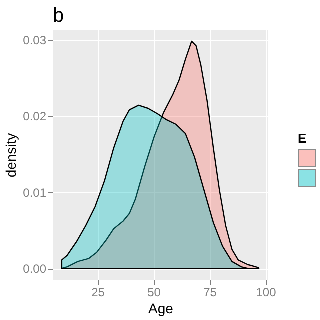  Describe the element at coordinates (161, 308) in the screenshot. I see `x-axis-title: Age` at that location.